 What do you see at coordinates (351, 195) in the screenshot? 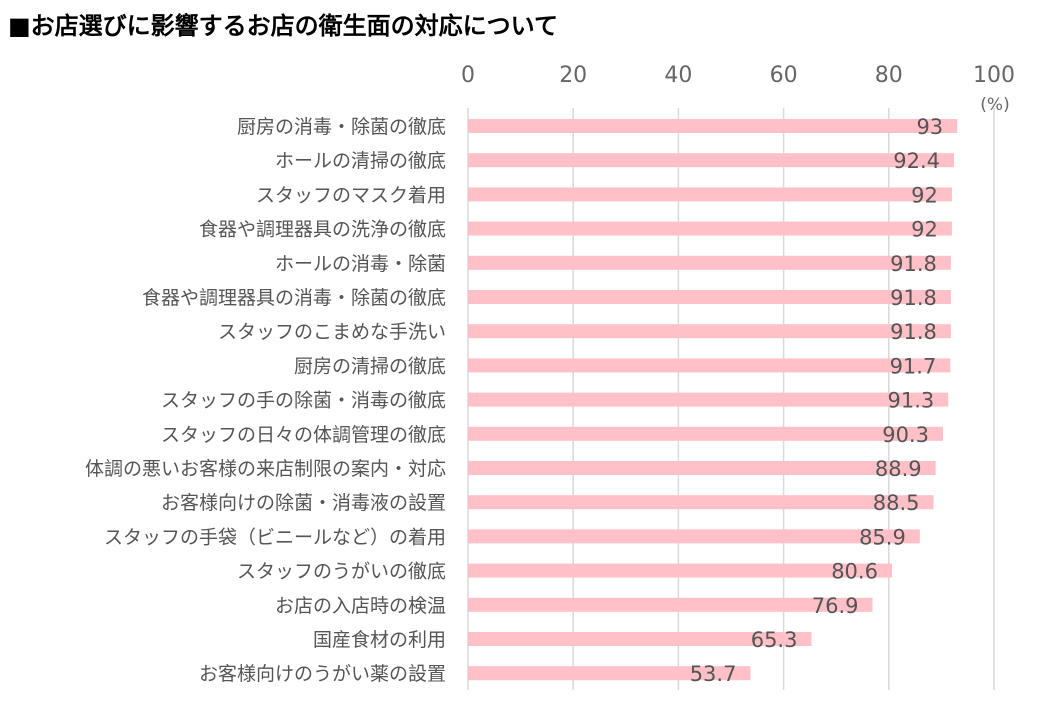
I see `category-label: スタッフのマスク着用` at bounding box center [351, 195].